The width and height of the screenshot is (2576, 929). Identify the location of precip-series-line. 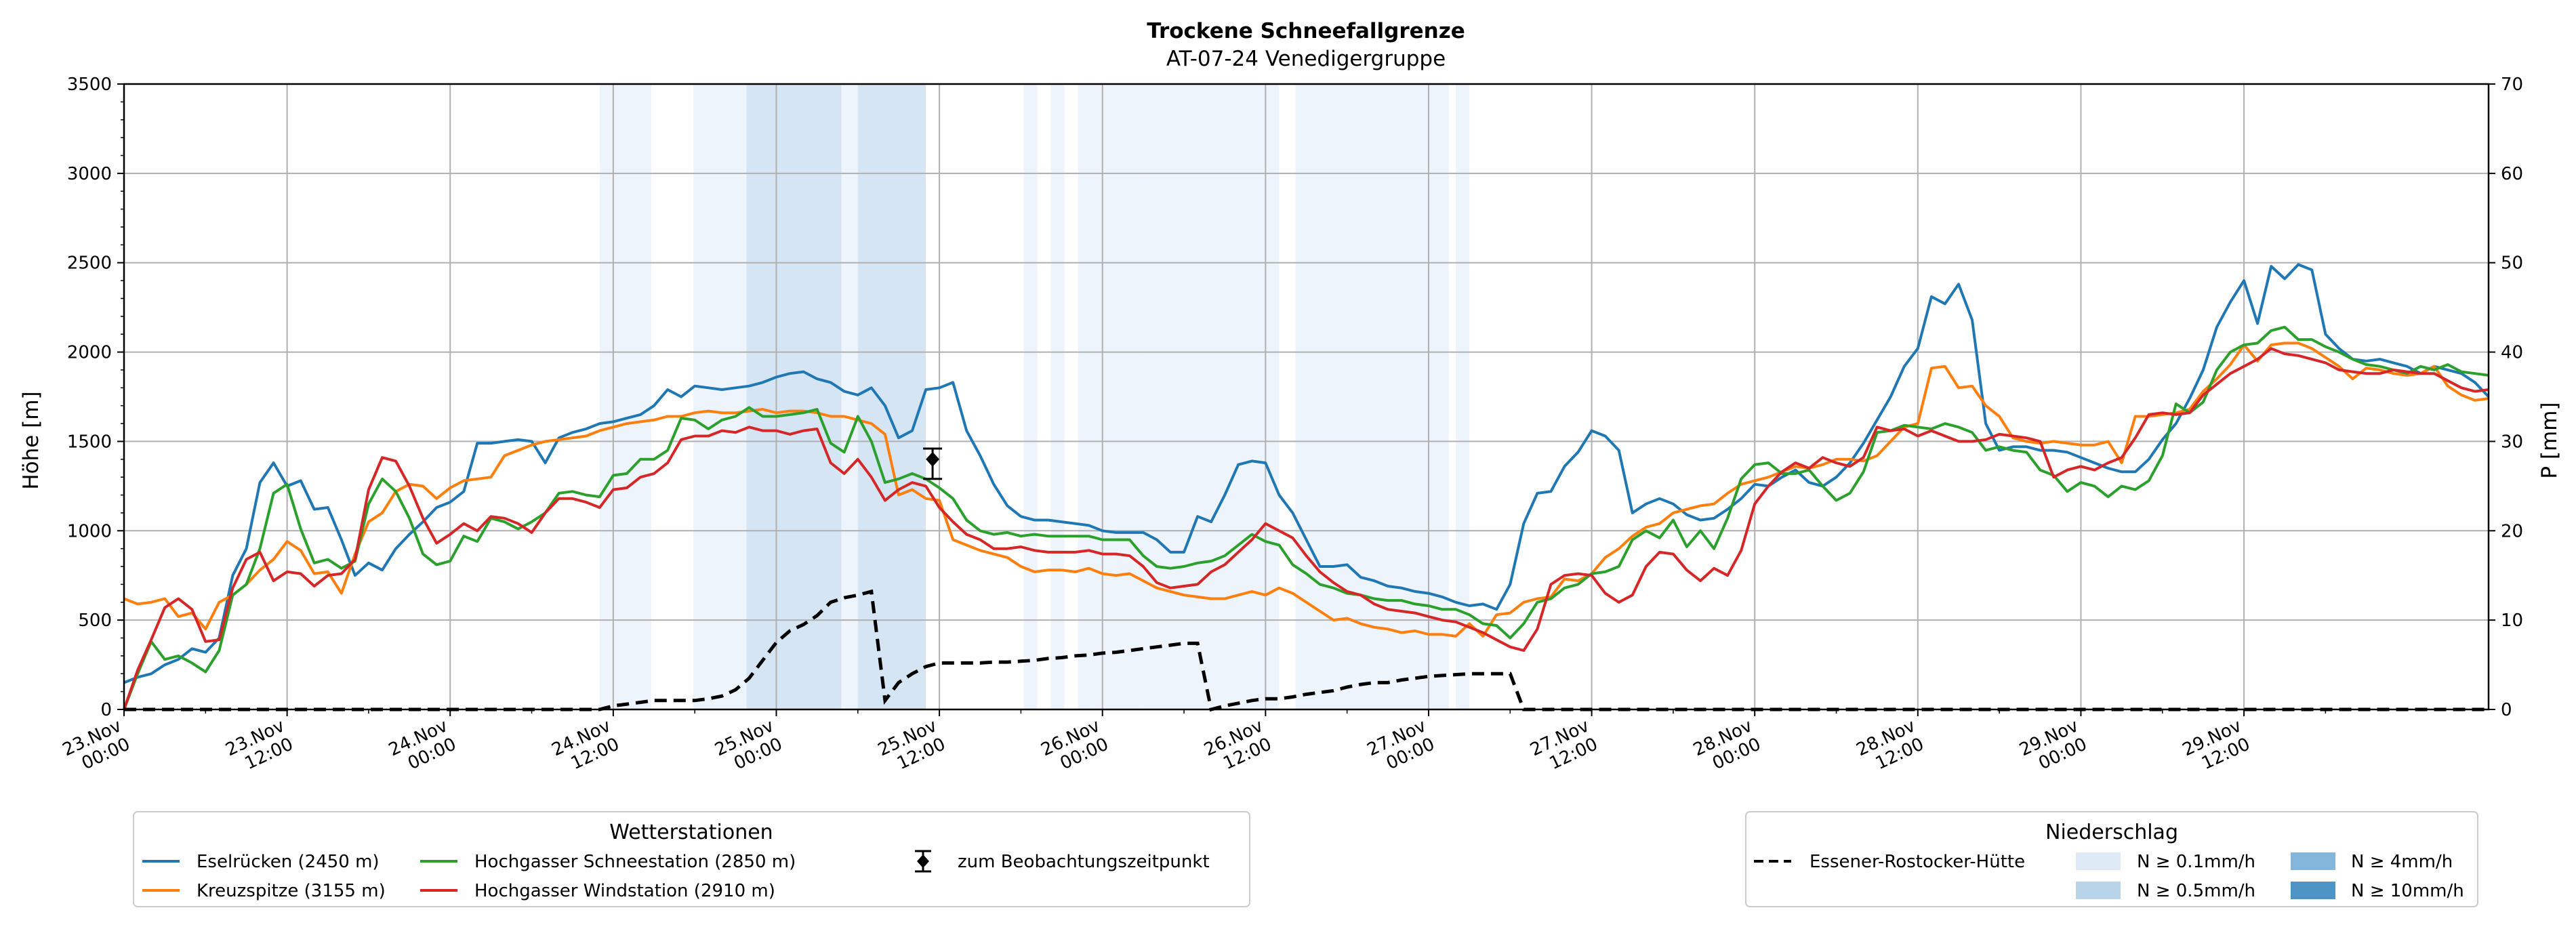
(1307, 650).